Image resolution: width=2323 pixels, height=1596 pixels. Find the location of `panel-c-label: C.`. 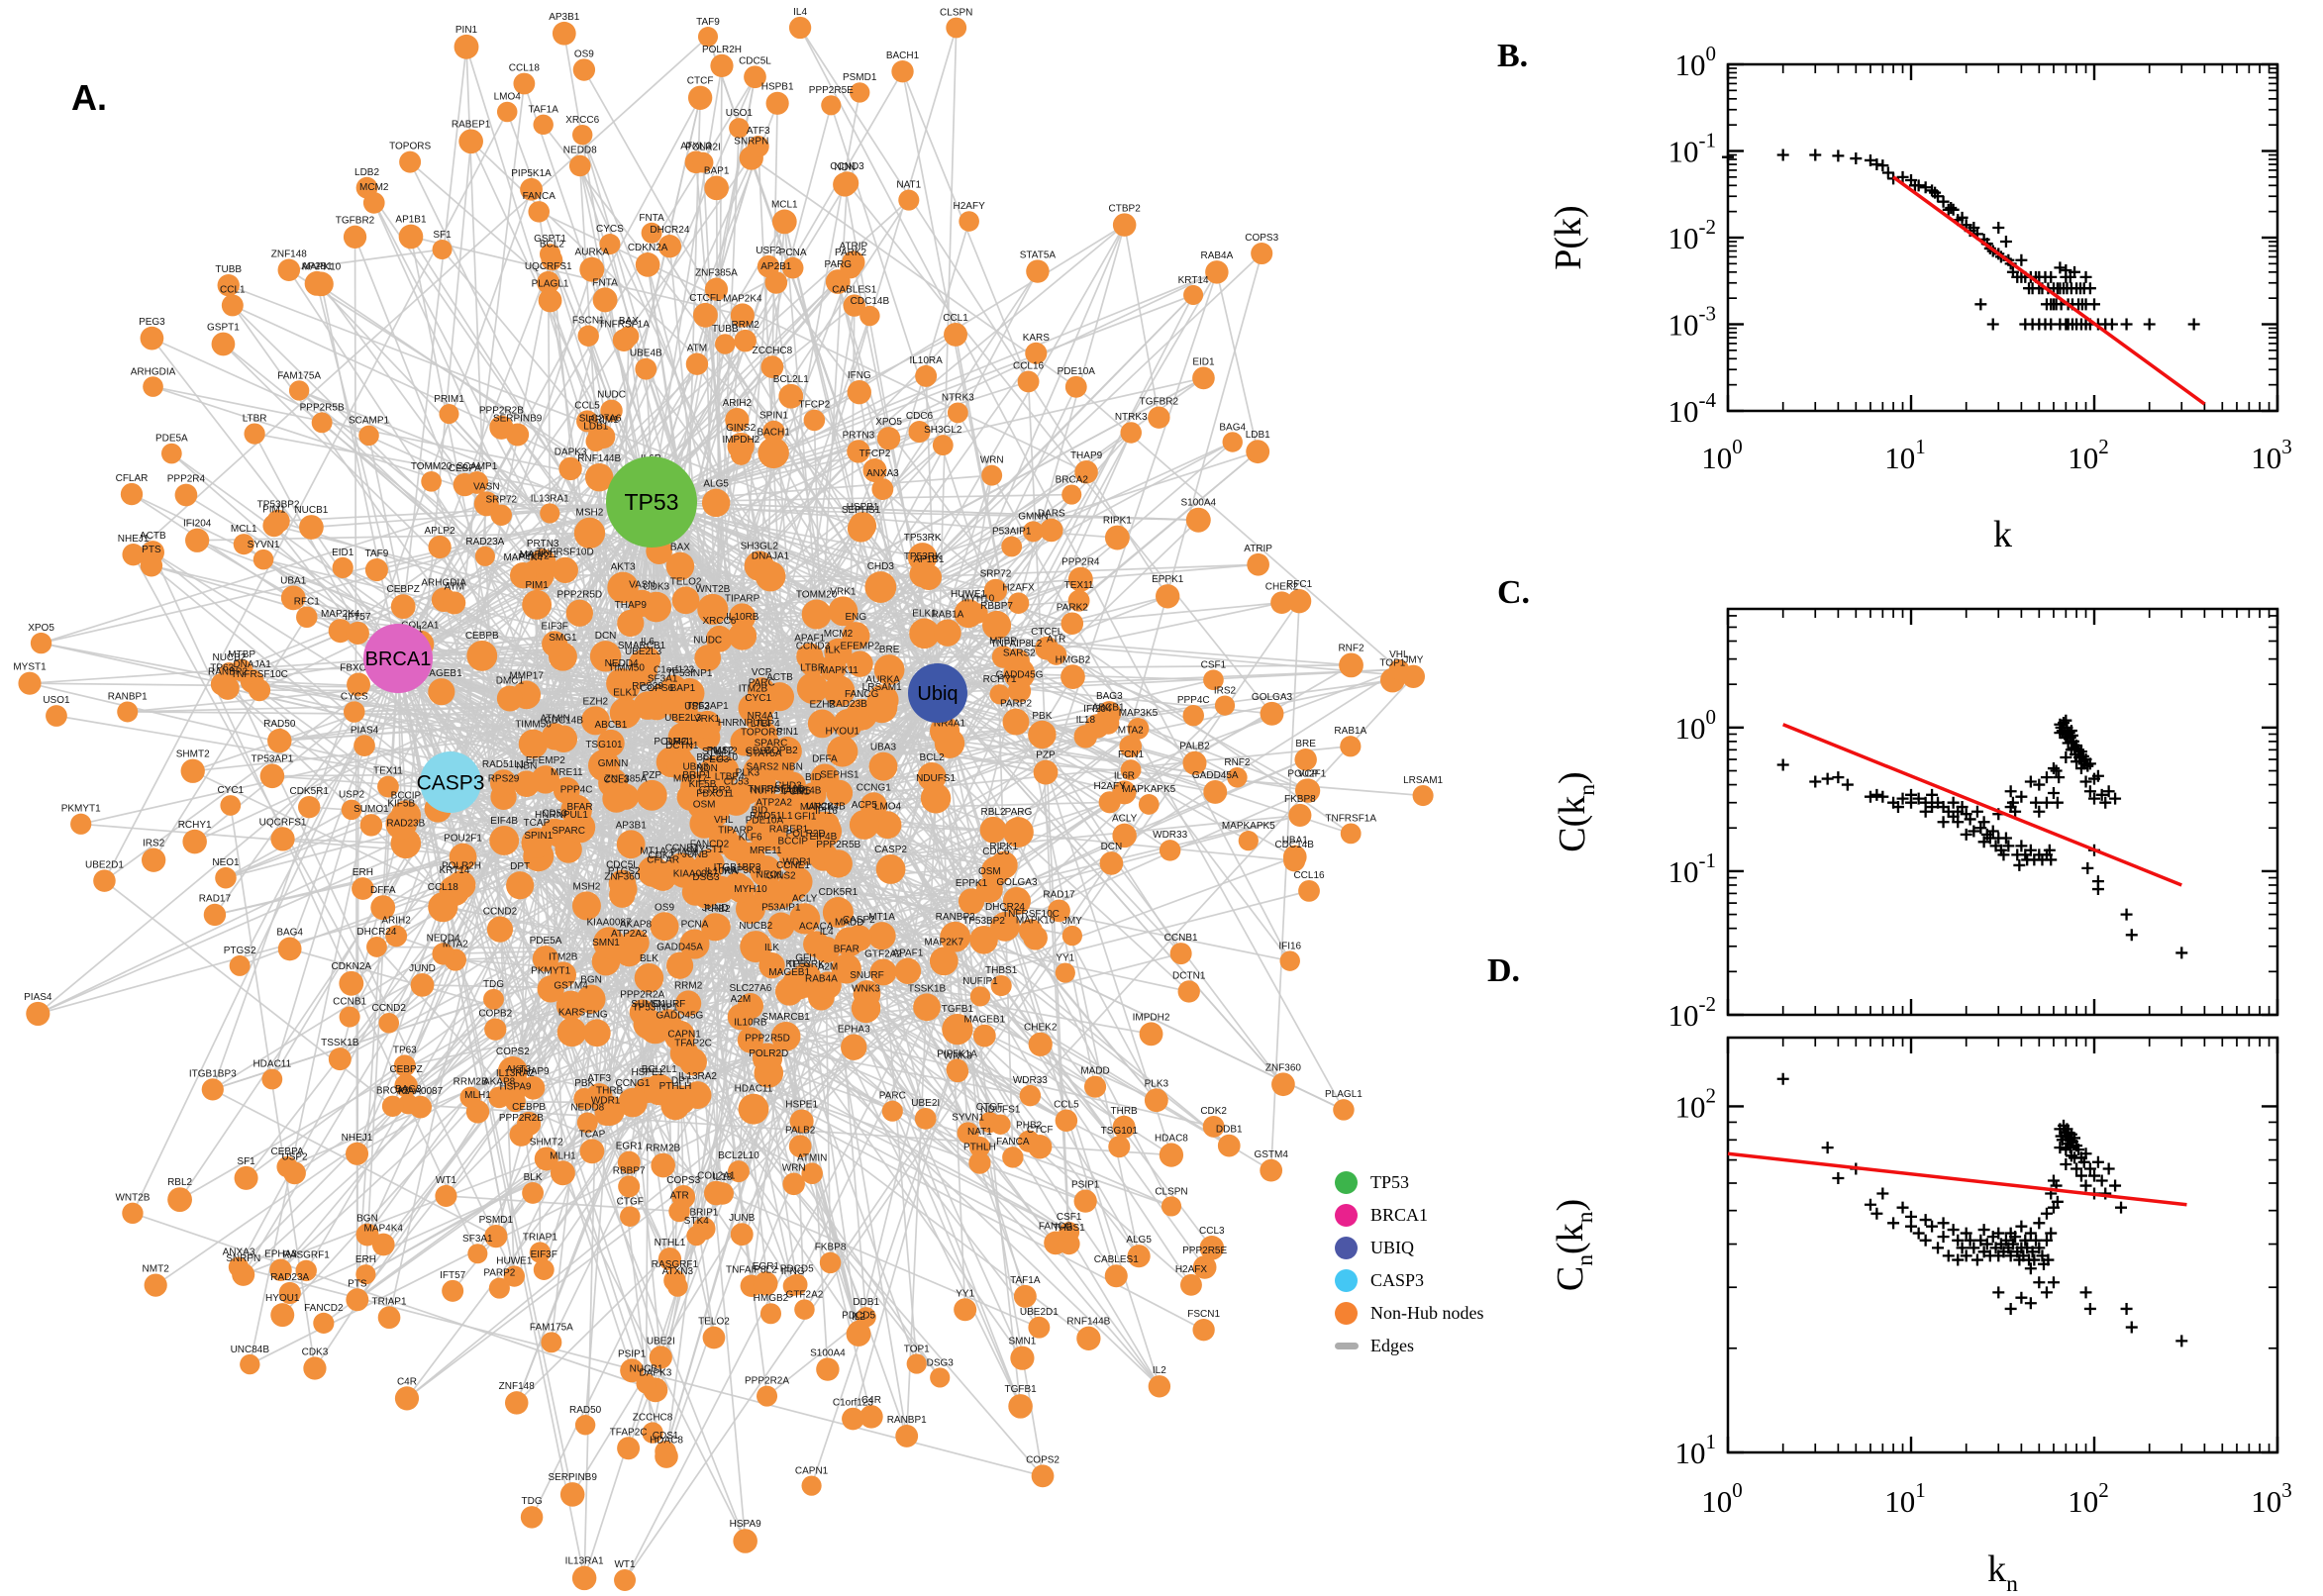

panel-c-label: C. is located at coordinates (1514, 592).